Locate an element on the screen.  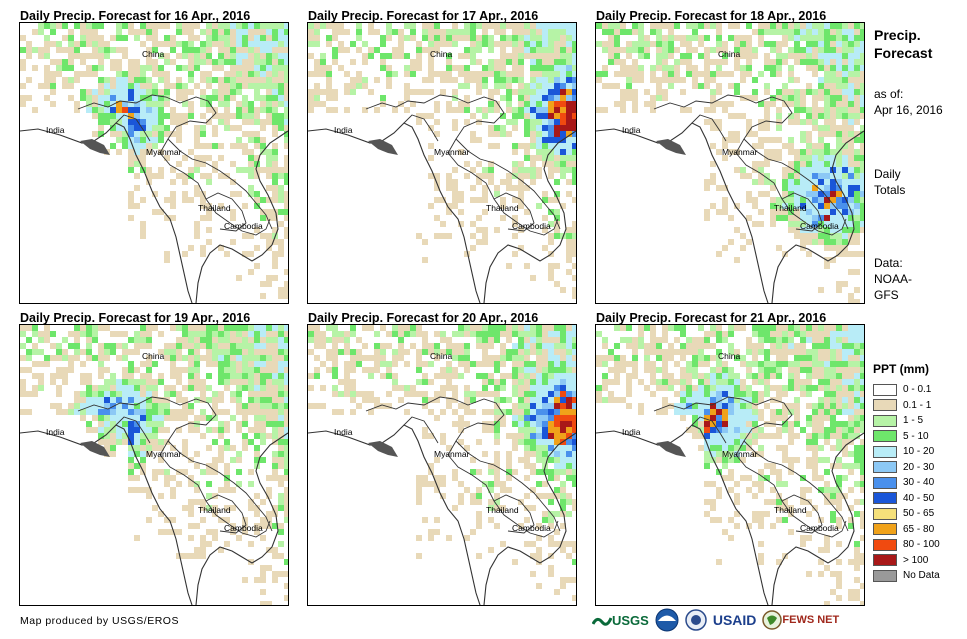
data-source: Data: NOAA- GFS is located at coordinates (893, 279).